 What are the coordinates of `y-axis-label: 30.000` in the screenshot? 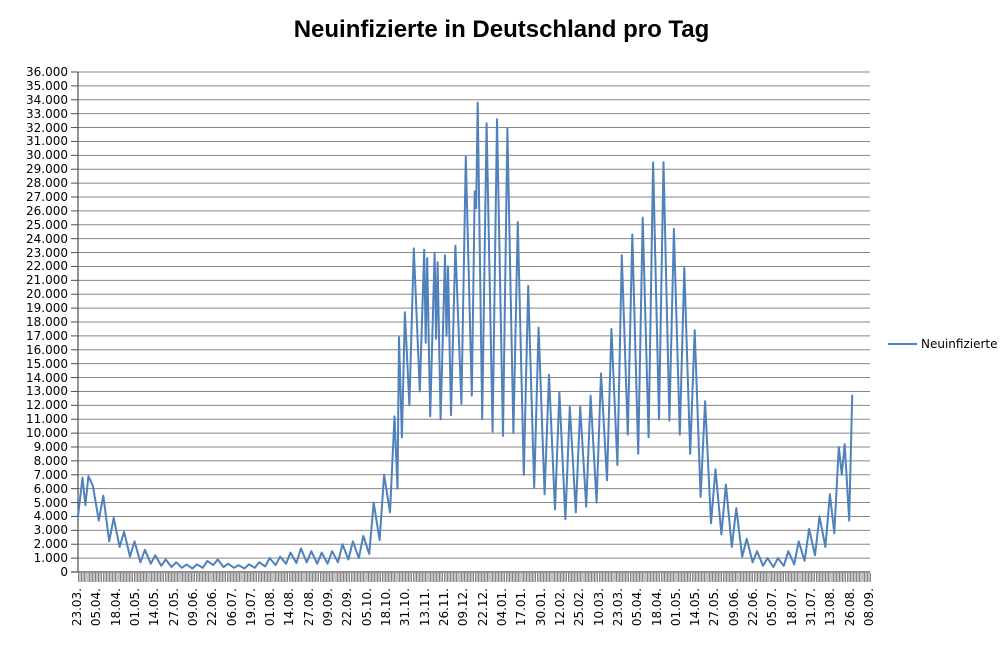 It's located at (47, 155).